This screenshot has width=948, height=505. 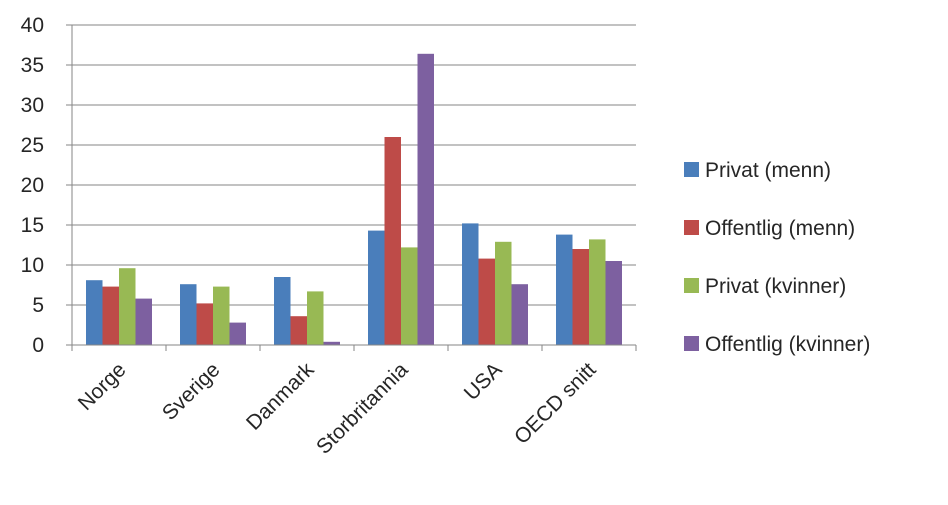 What do you see at coordinates (32, 145) in the screenshot?
I see `y-tick-label: 25` at bounding box center [32, 145].